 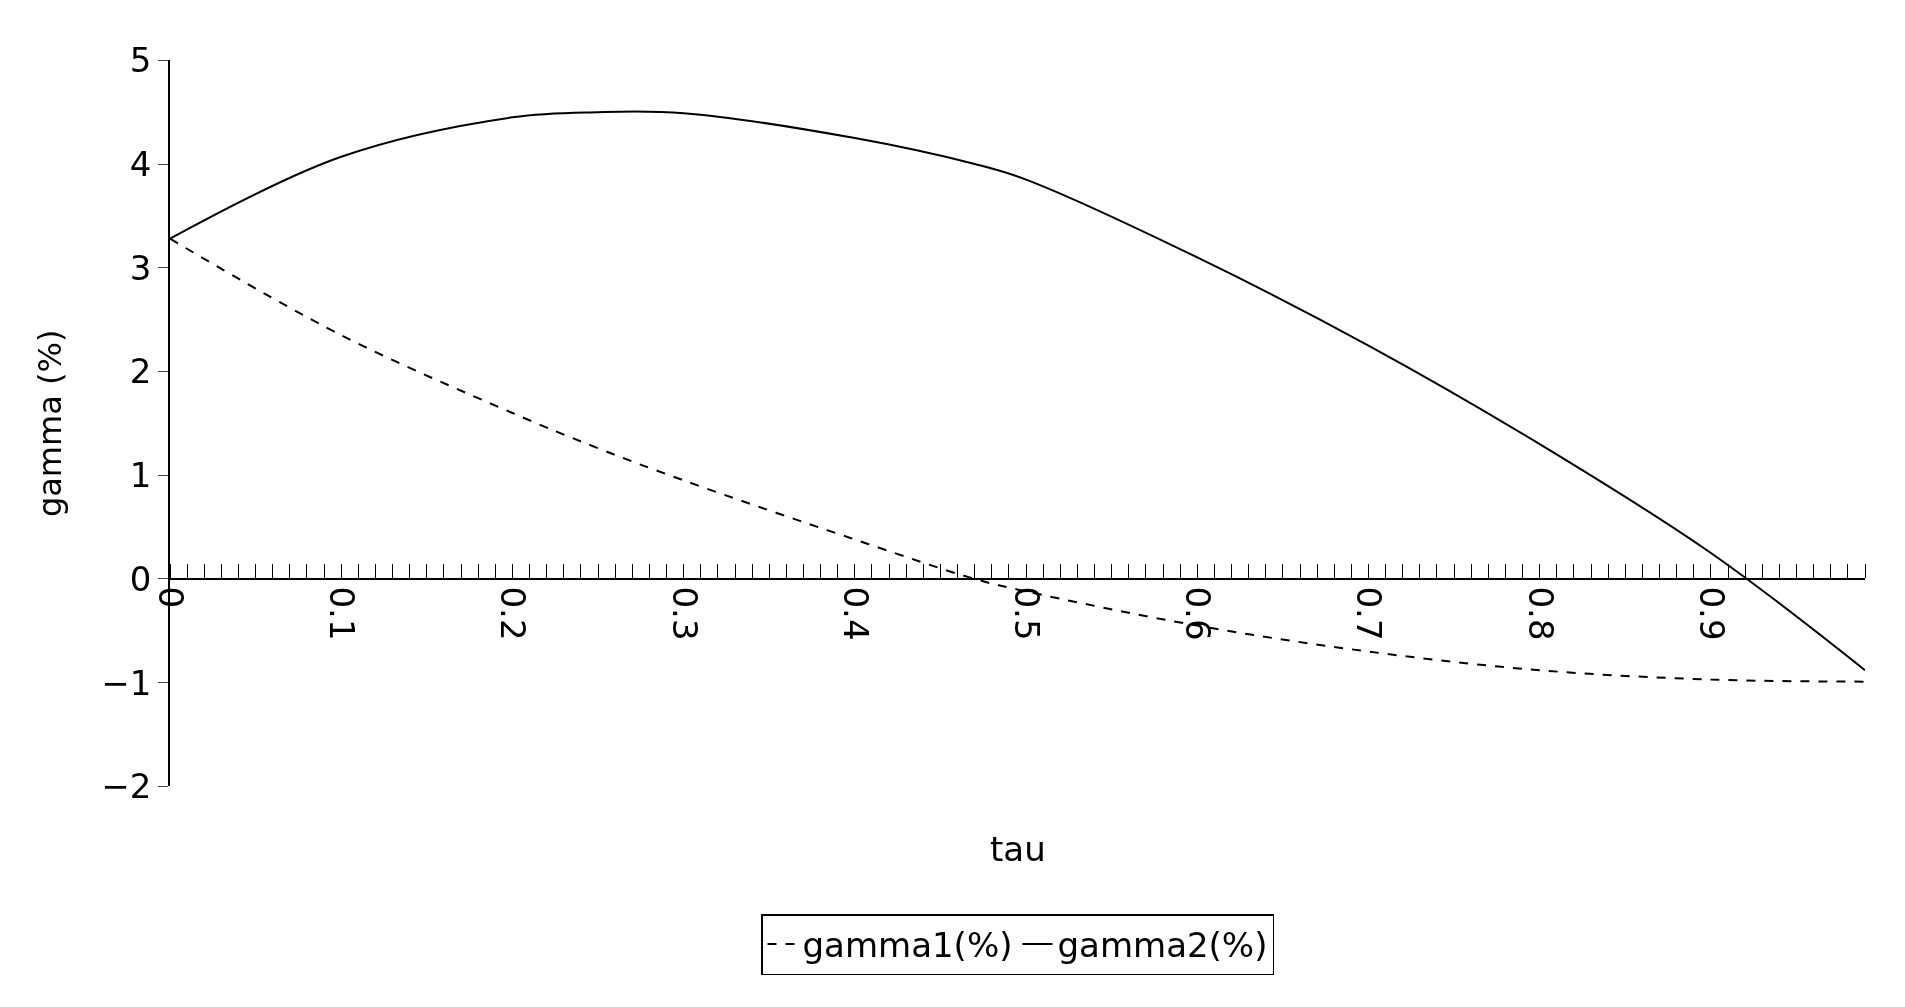 I want to click on x-tick-label: 0.8, so click(x=1540, y=613).